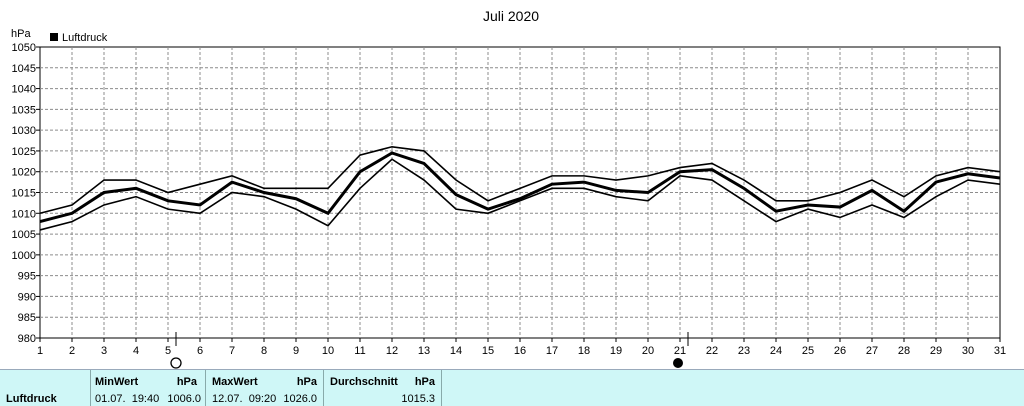 The image size is (1024, 406). Describe the element at coordinates (776, 351) in the screenshot. I see `x-tick-label: 24` at that location.